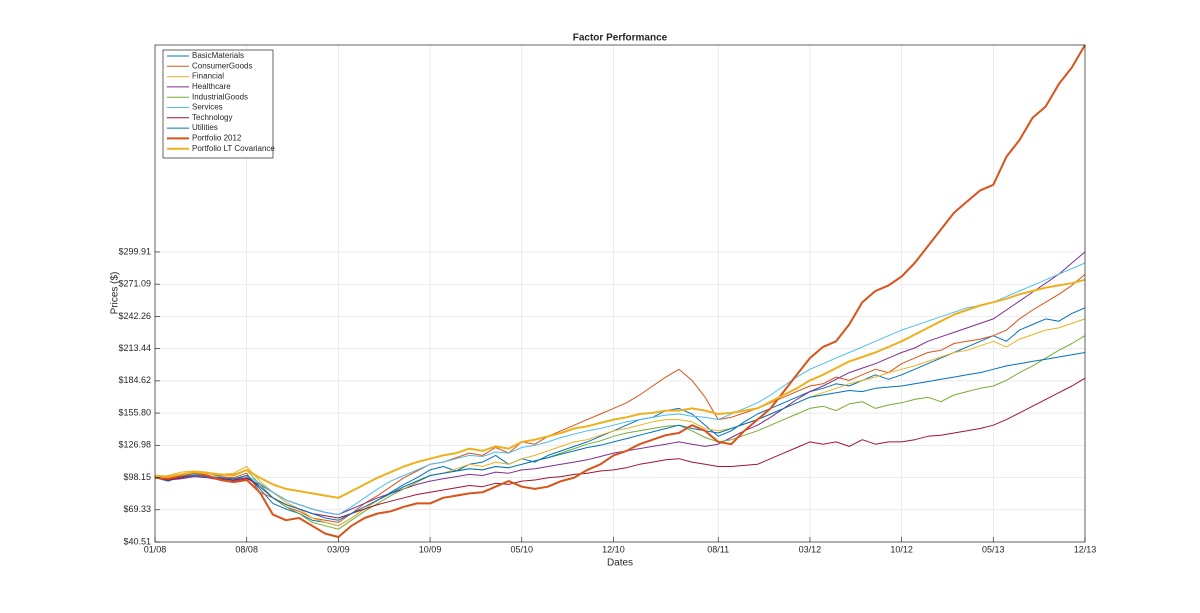 Image resolution: width=1200 pixels, height=613 pixels. Describe the element at coordinates (338, 549) in the screenshot. I see `x-tick-label: 03/09` at that location.